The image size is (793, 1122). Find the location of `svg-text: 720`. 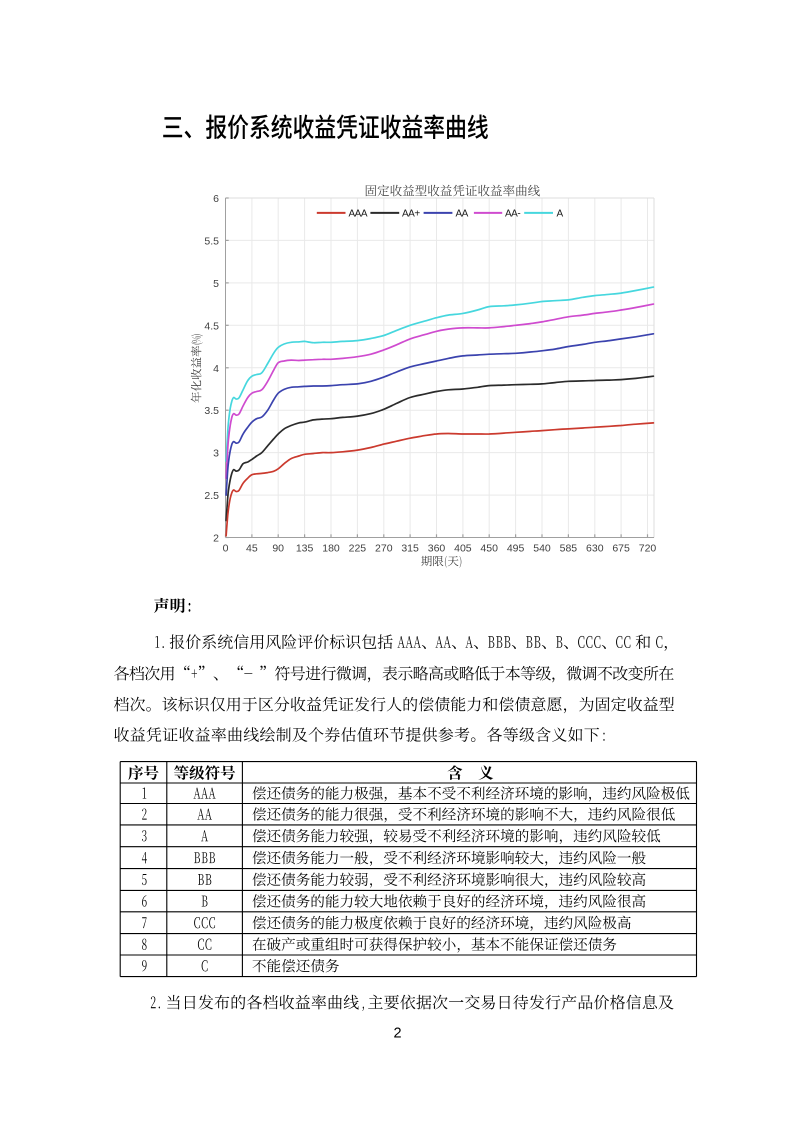

svg-text: 720 is located at coordinates (648, 549).